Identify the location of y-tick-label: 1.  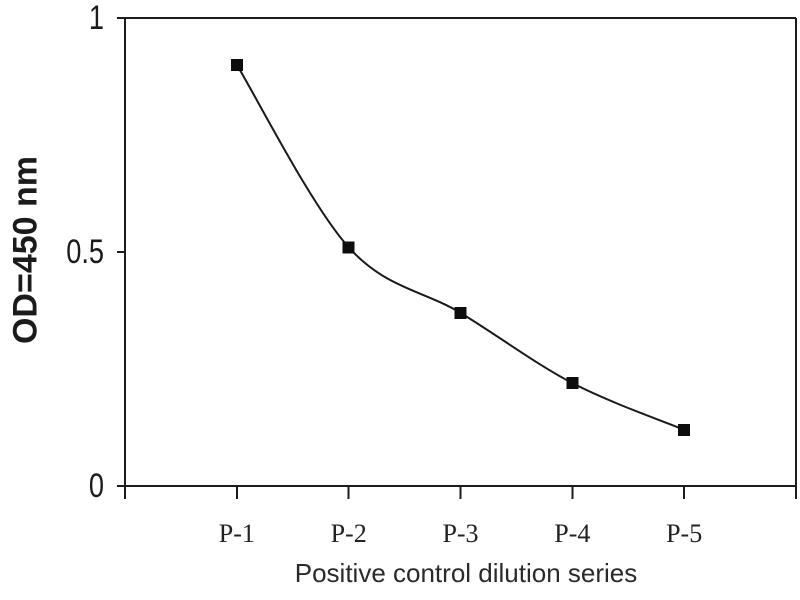
(96, 18).